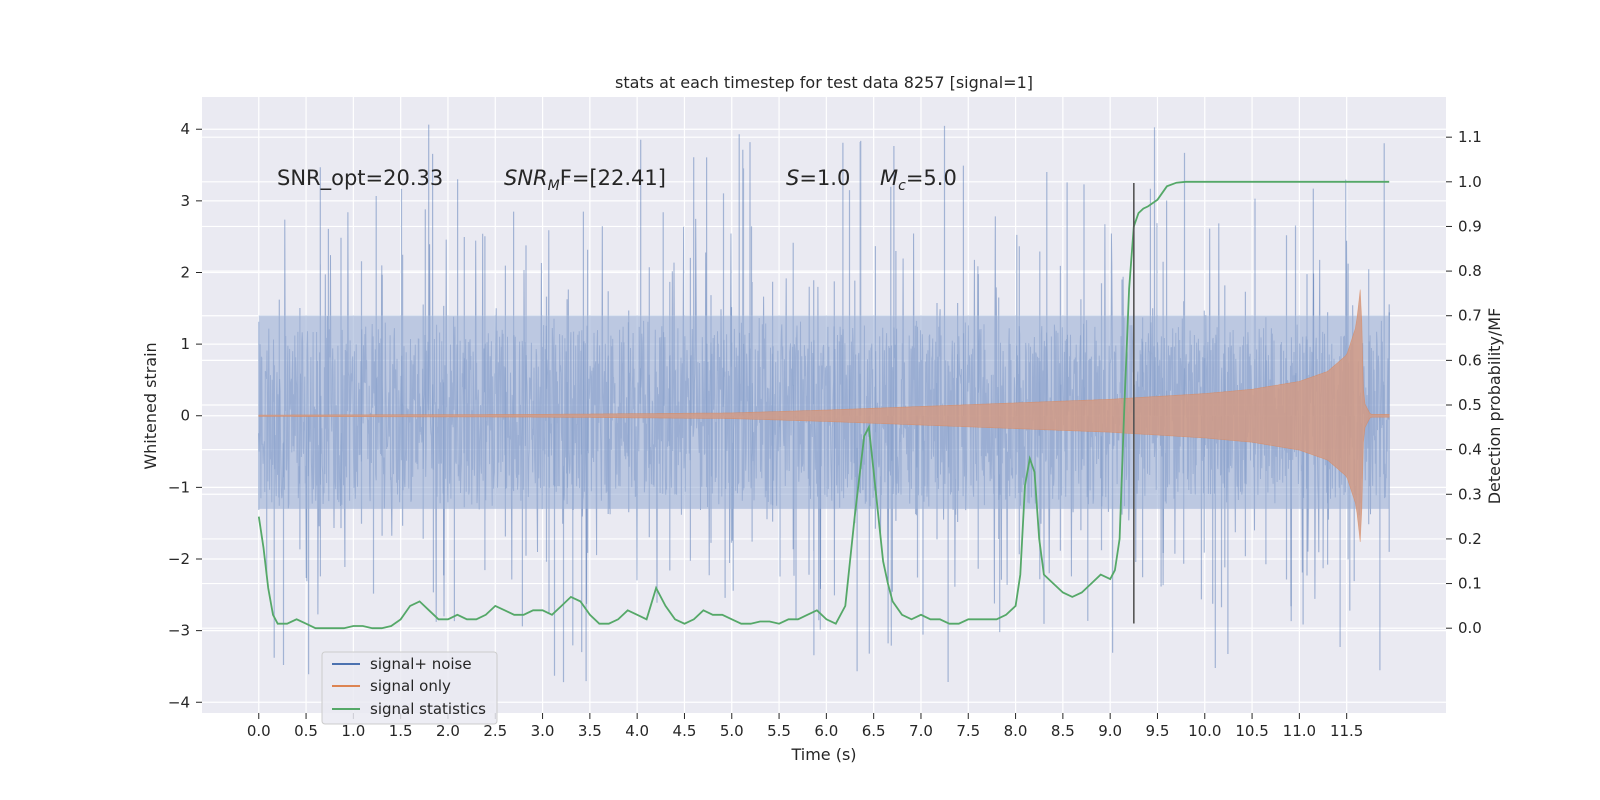 The height and width of the screenshot is (800, 1600). What do you see at coordinates (185, 344) in the screenshot?
I see `y-left-tick-label: 1` at bounding box center [185, 344].